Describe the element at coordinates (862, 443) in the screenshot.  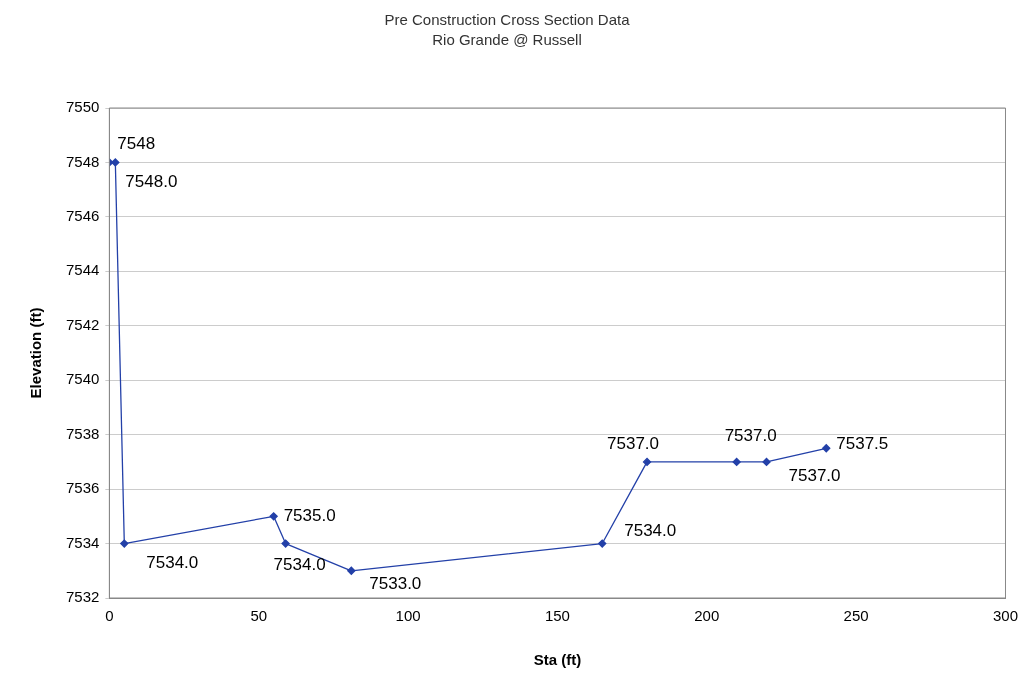
I see `data-label: 7537.5` at that location.